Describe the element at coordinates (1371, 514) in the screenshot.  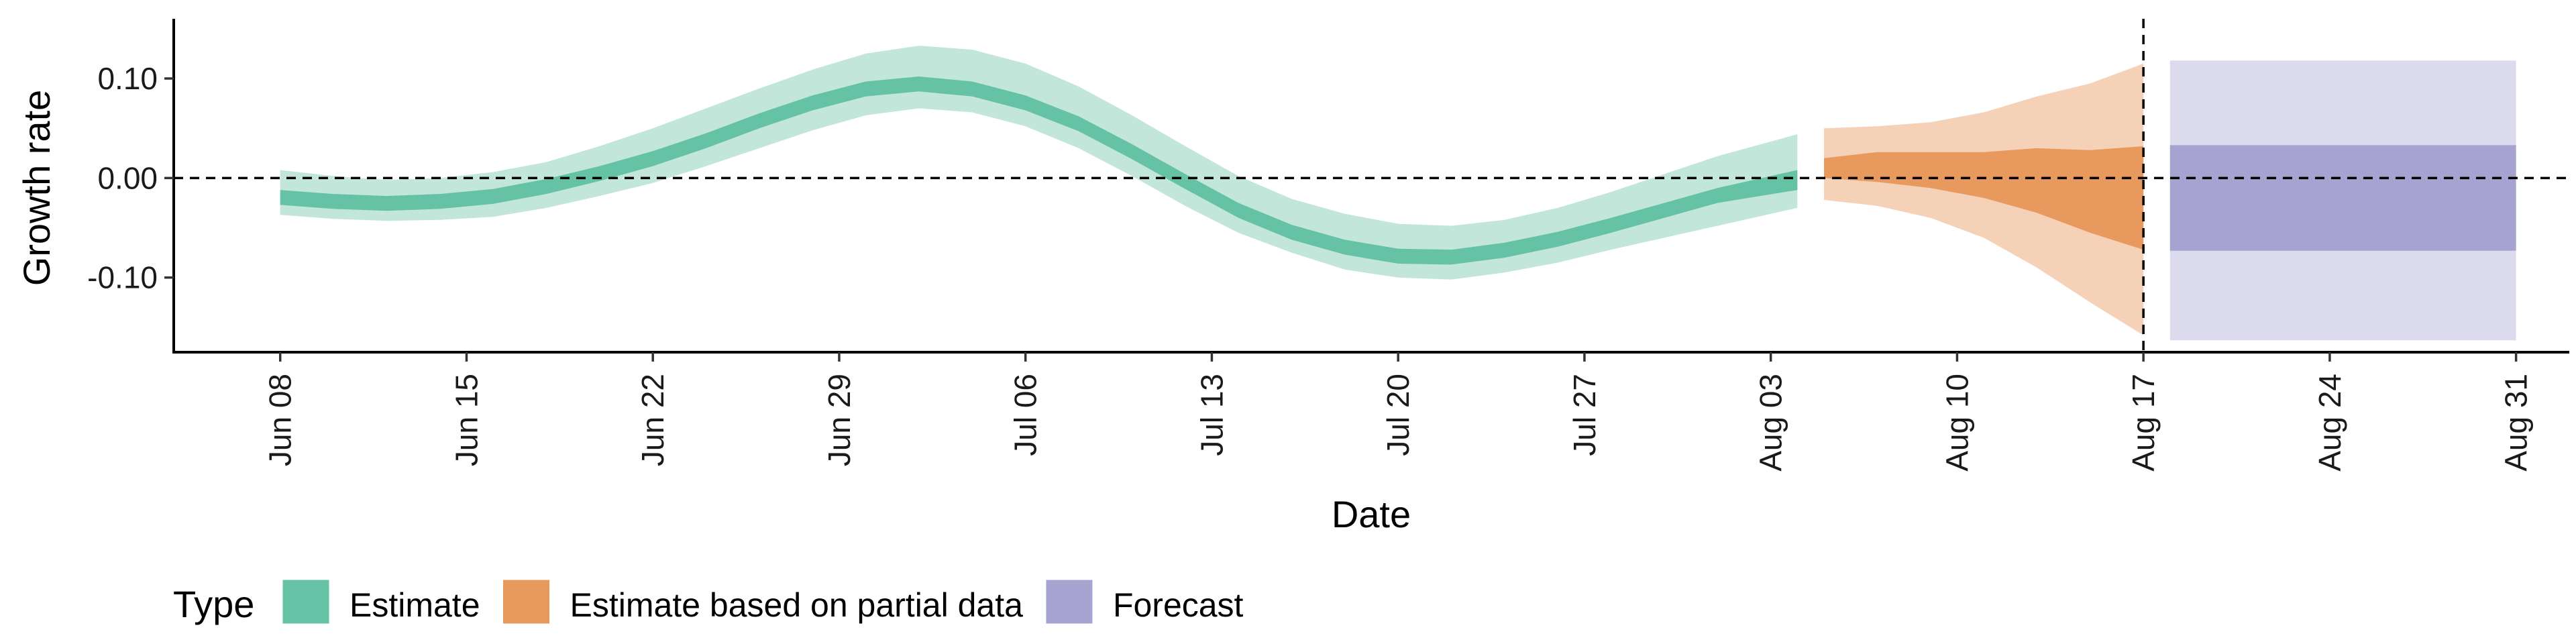
I see `x-axis-title: Date` at that location.